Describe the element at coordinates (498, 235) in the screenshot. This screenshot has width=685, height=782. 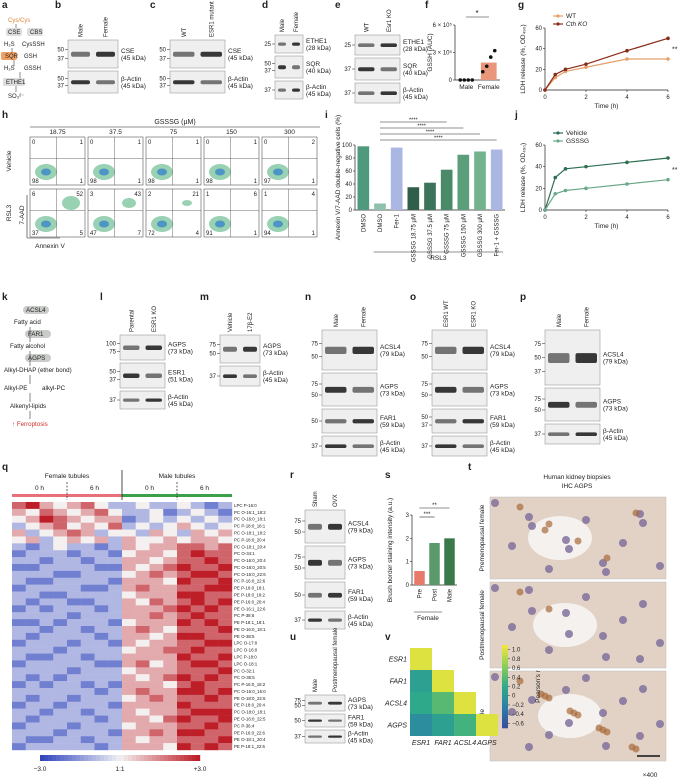
I see `x-tick-label: Fer-1 + GSSSG` at that location.